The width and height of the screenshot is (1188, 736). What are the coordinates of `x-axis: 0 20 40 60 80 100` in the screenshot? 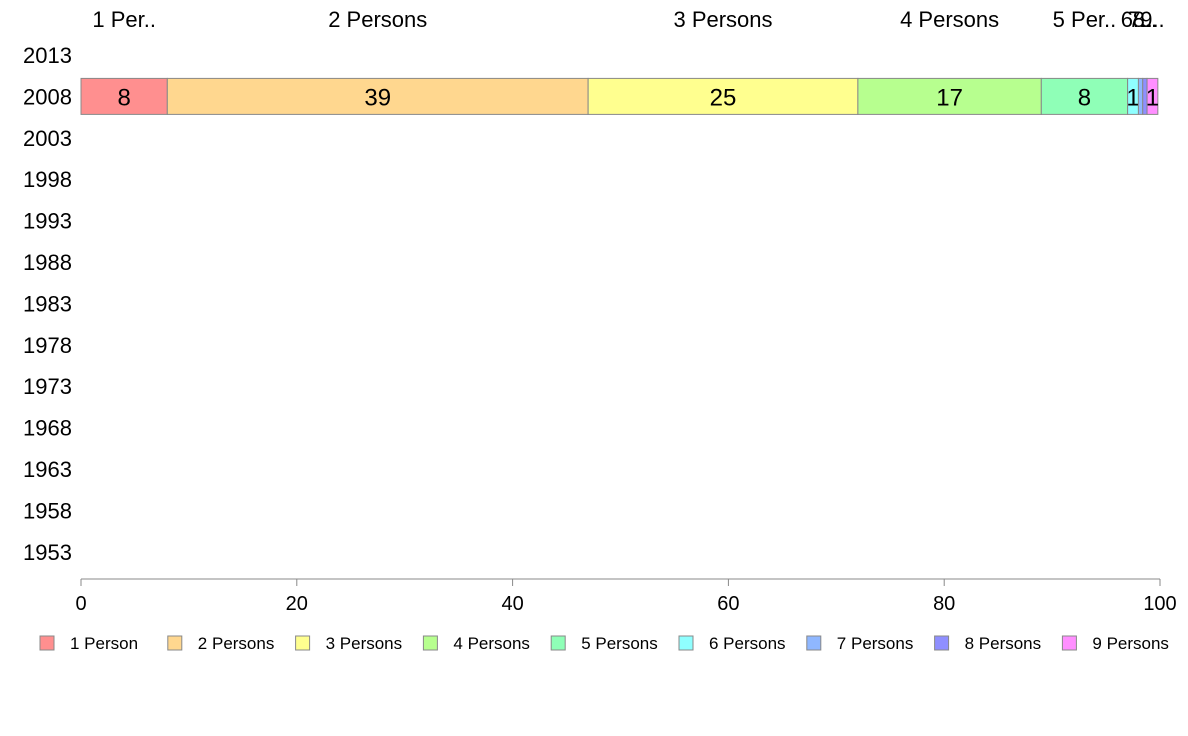 It's located at (626, 596).